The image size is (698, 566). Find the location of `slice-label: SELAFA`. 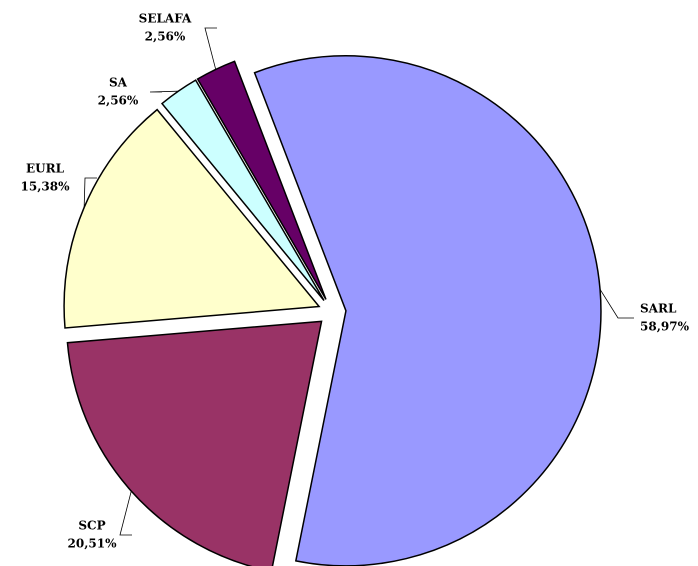

slice-label: SELAFA is located at coordinates (165, 19).